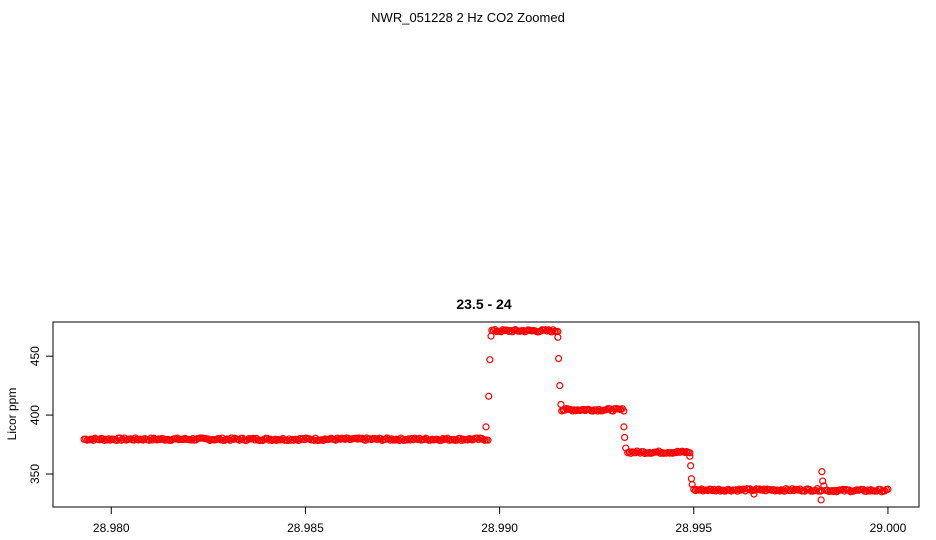 This screenshot has width=936, height=540. I want to click on y-tick-label: 400, so click(35, 415).